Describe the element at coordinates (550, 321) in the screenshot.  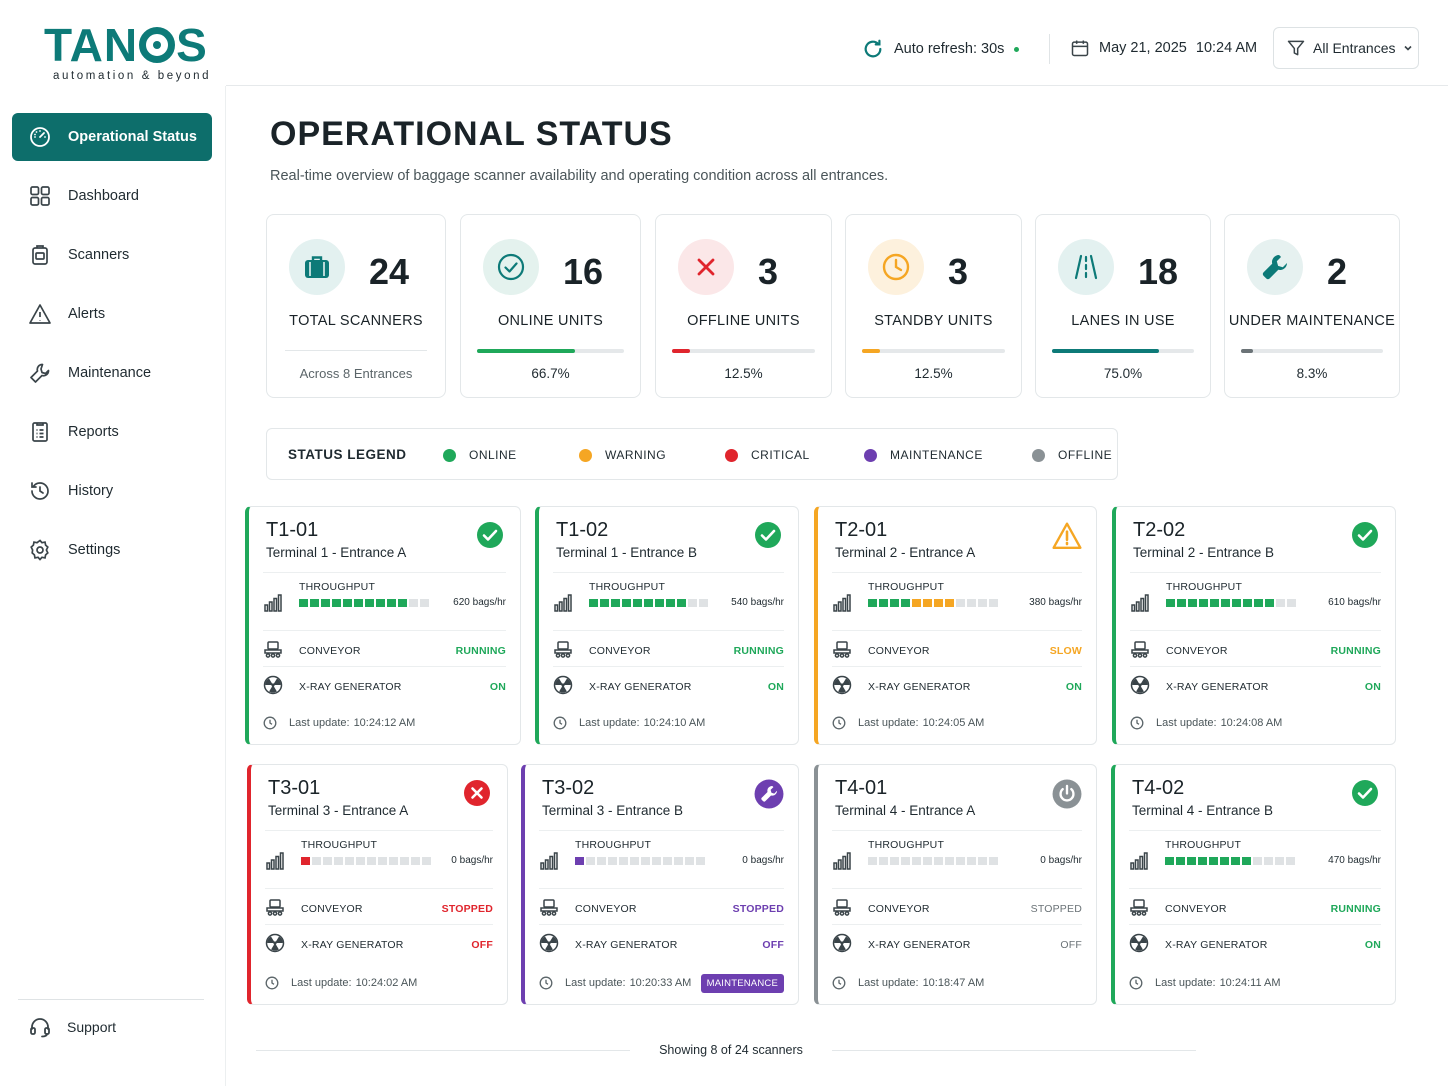
I see `summary-label: ONLINE UNITS` at that location.